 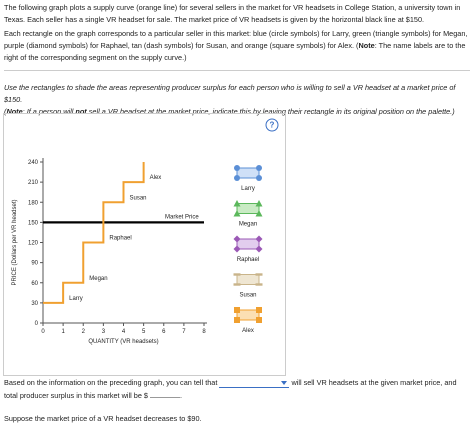 What do you see at coordinates (37, 324) in the screenshot?
I see `y-tick-label: 0` at bounding box center [37, 324].